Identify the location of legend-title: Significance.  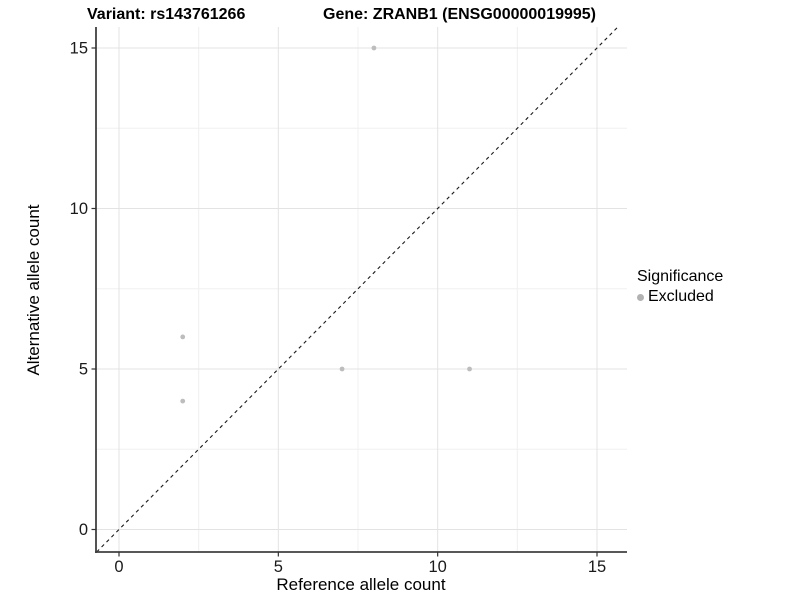
(680, 276).